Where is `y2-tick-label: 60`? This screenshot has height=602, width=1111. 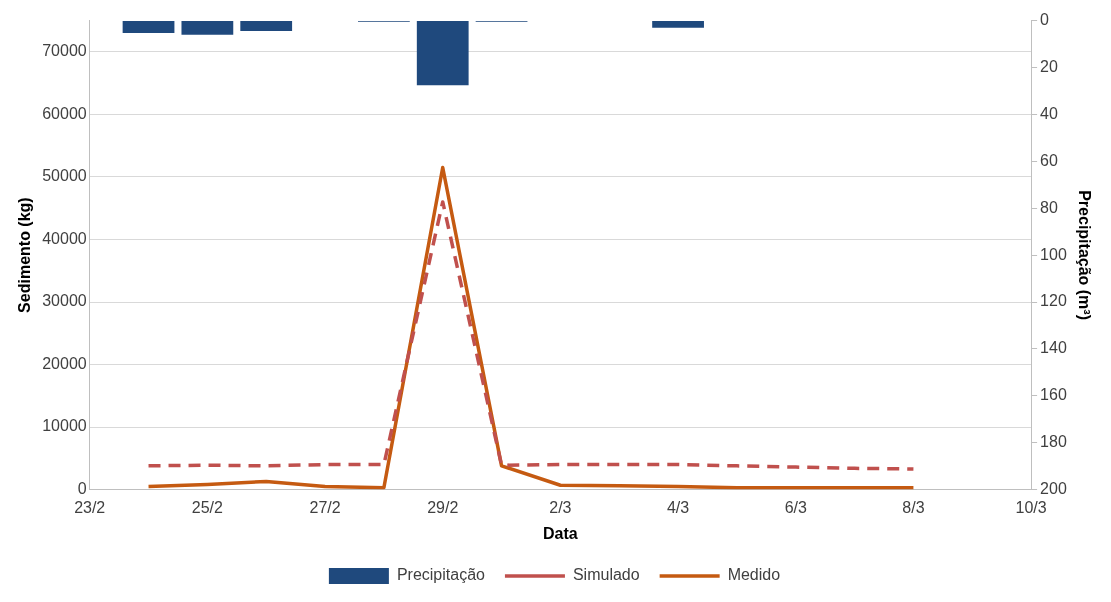 y2-tick-label: 60 is located at coordinates (1049, 160).